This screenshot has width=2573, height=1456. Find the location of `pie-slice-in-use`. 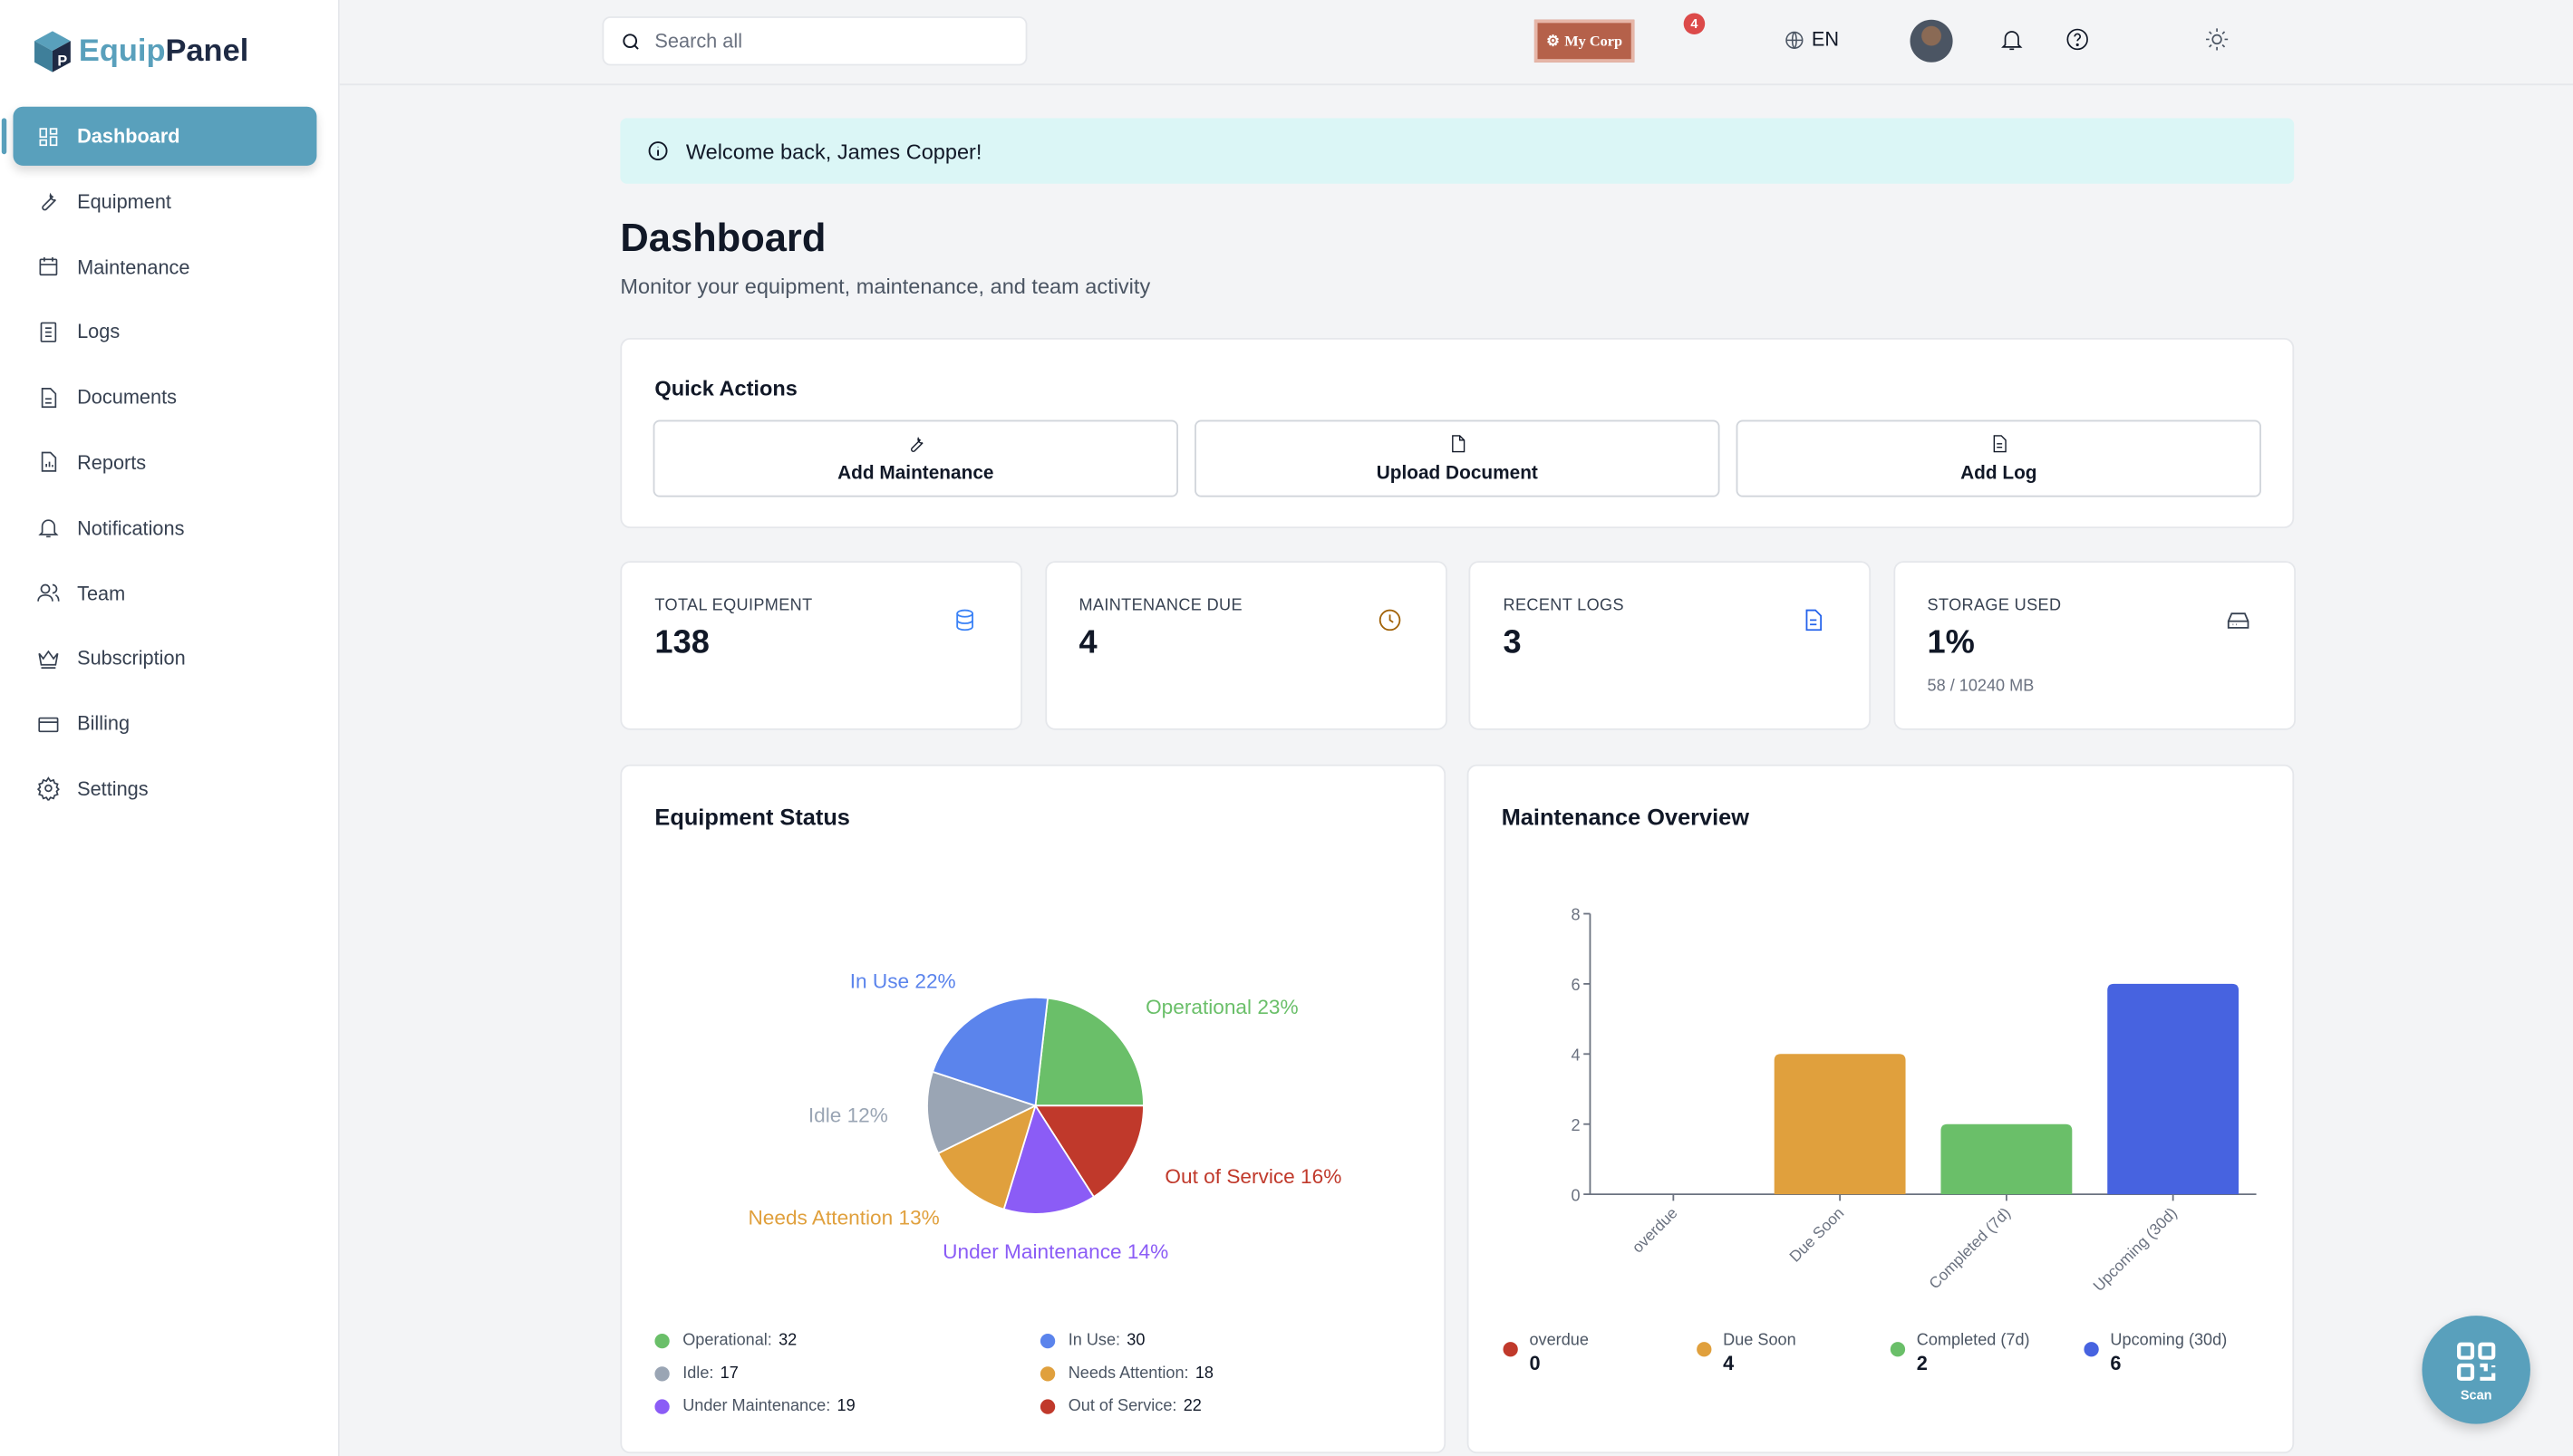

pie-slice-in-use is located at coordinates (991, 1052).